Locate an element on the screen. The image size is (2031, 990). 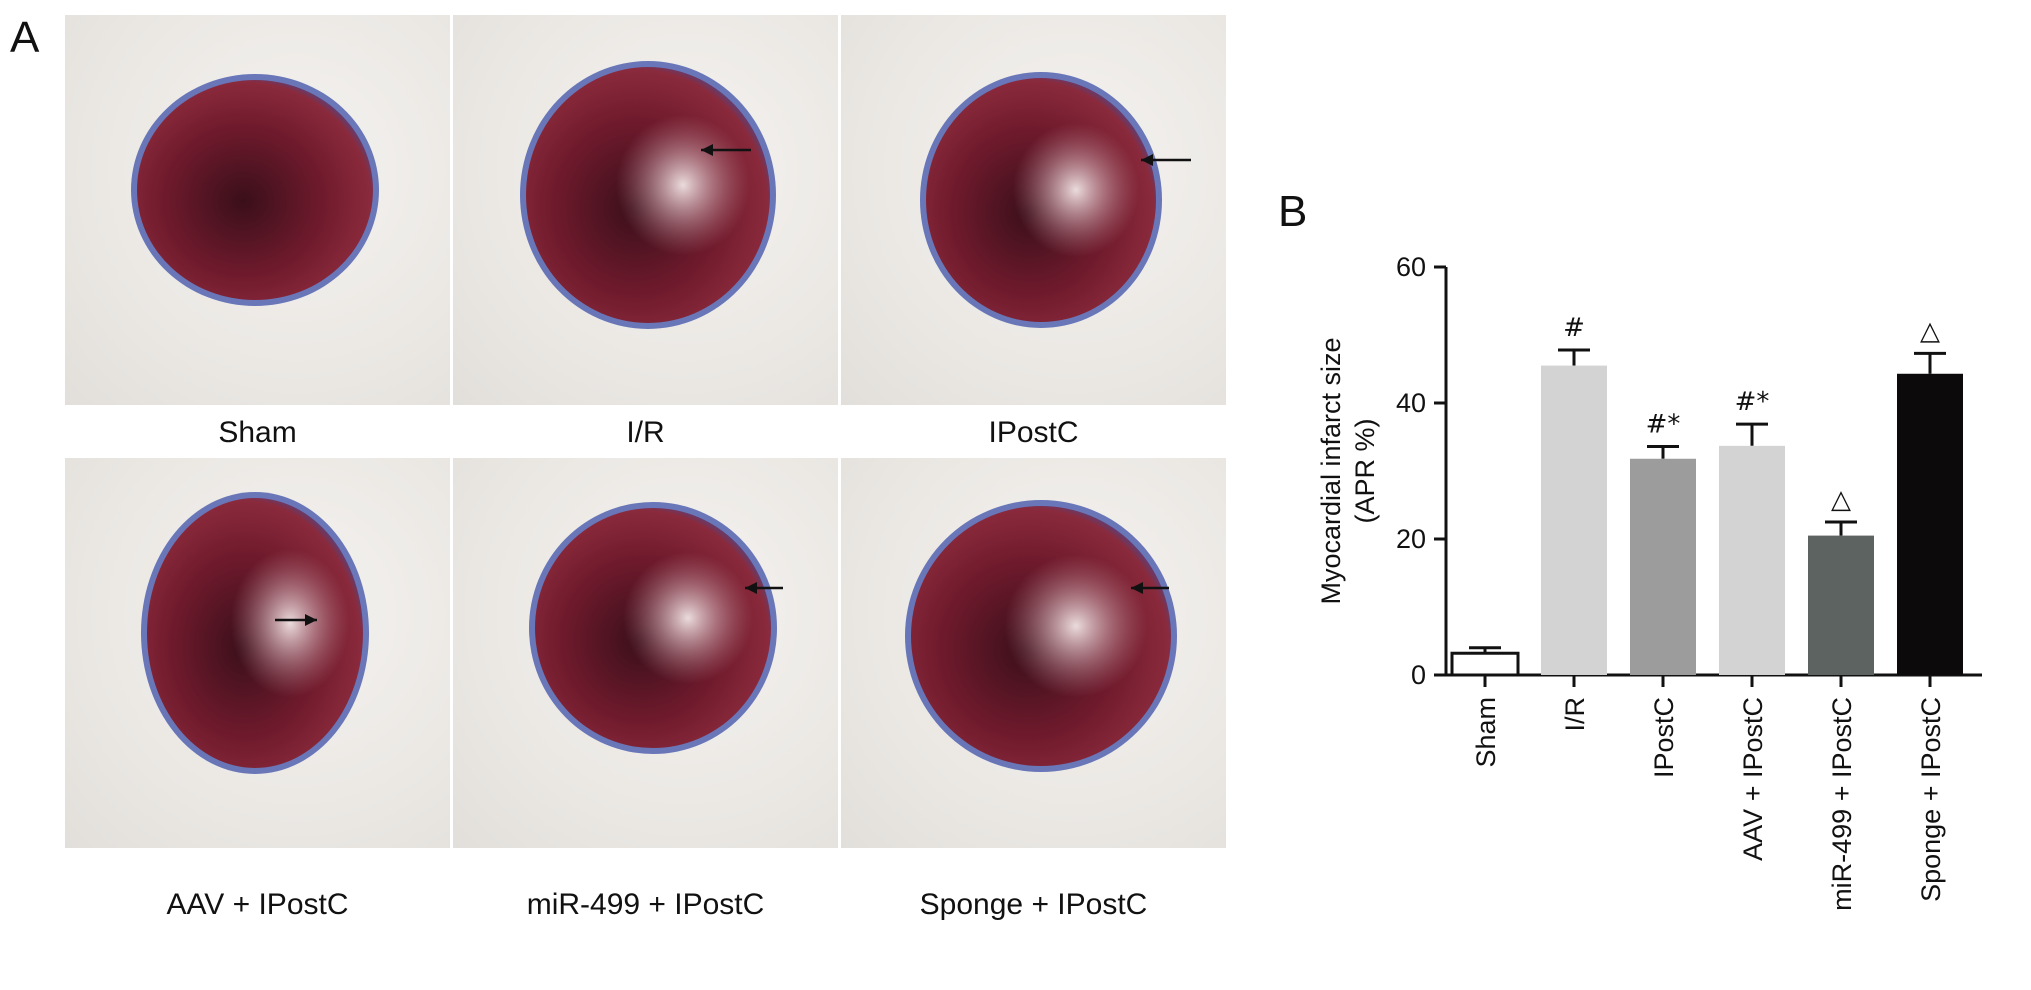
photo-caption: AAV + IPostC is located at coordinates (257, 904).